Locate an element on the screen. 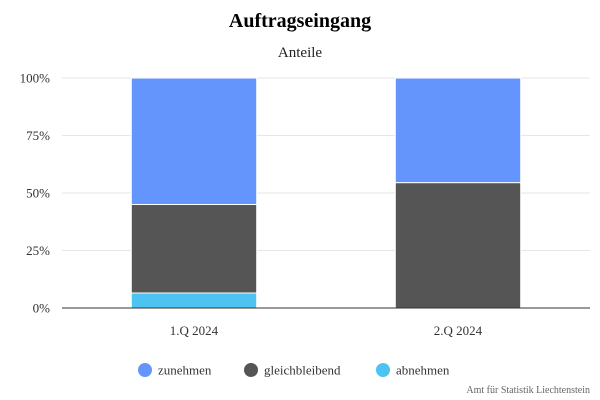 This screenshot has width=600, height=400. legend-label: zunehmen is located at coordinates (185, 370).